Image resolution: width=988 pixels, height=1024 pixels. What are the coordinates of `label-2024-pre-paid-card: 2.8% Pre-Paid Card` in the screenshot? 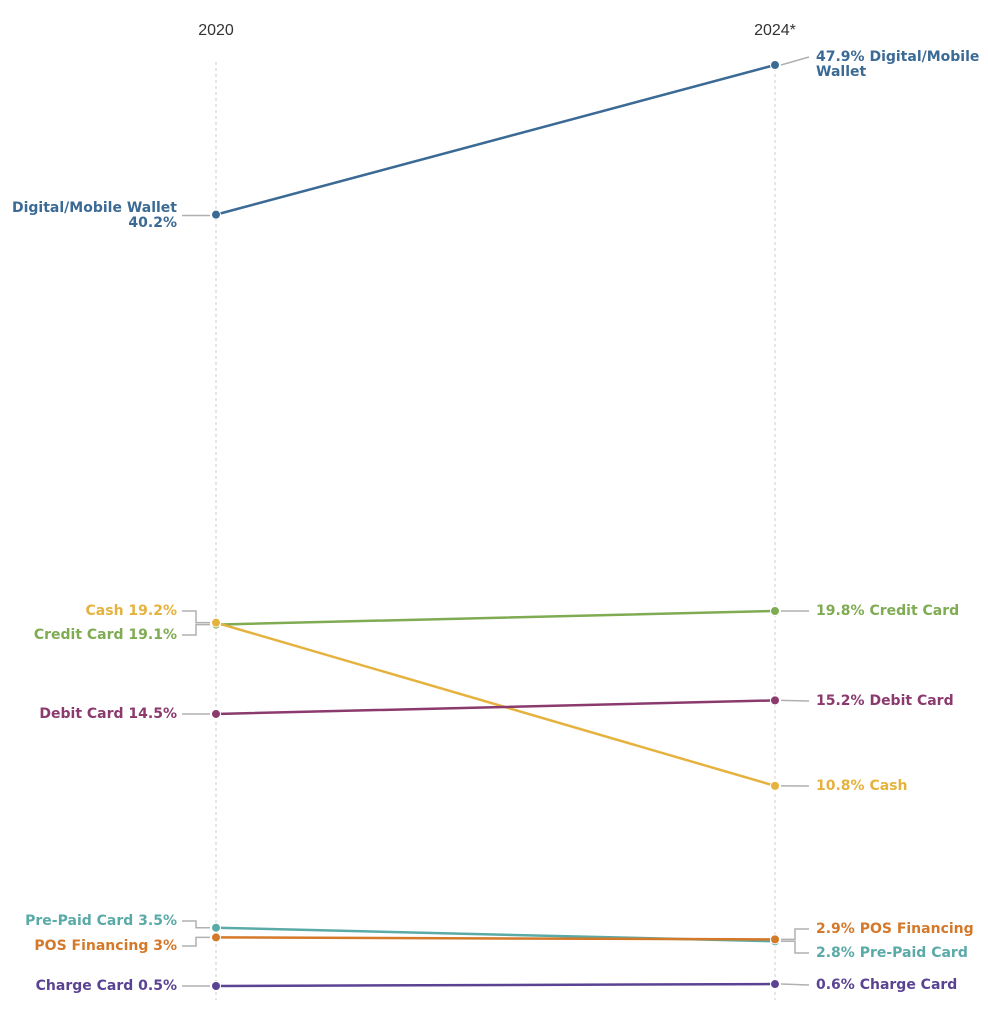 It's located at (892, 953).